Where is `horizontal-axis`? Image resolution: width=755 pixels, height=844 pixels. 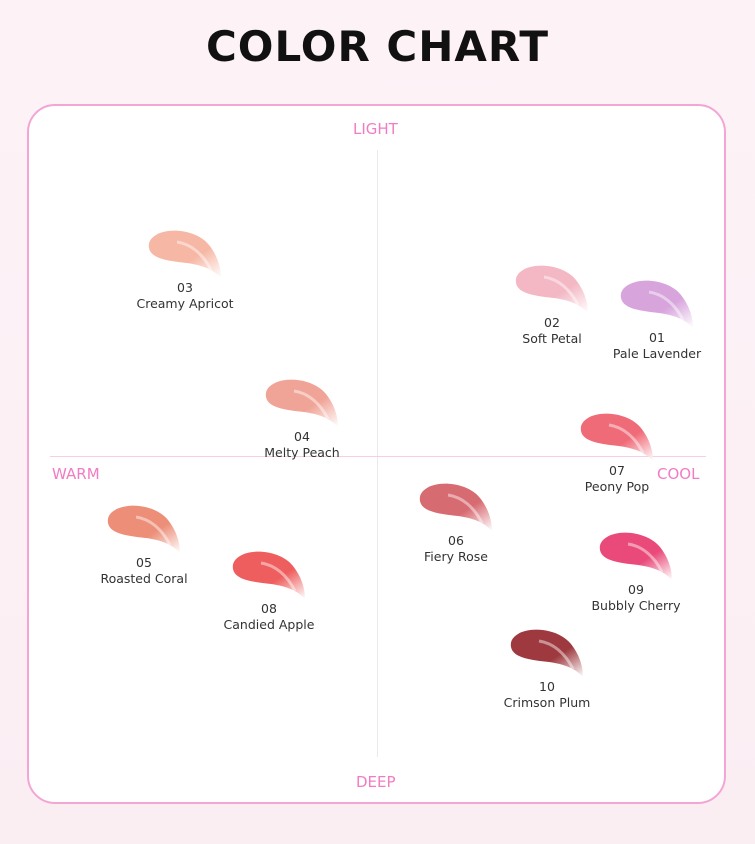 horizontal-axis is located at coordinates (378, 456).